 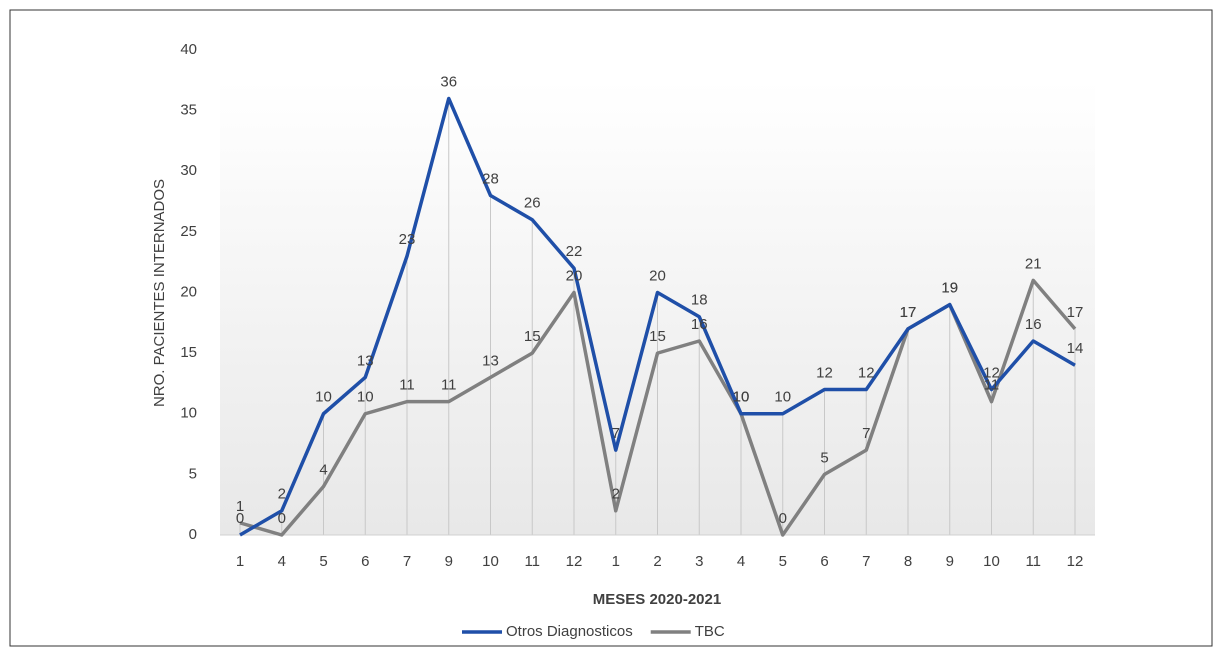 What do you see at coordinates (323, 469) in the screenshot?
I see `data-label: 4` at bounding box center [323, 469].